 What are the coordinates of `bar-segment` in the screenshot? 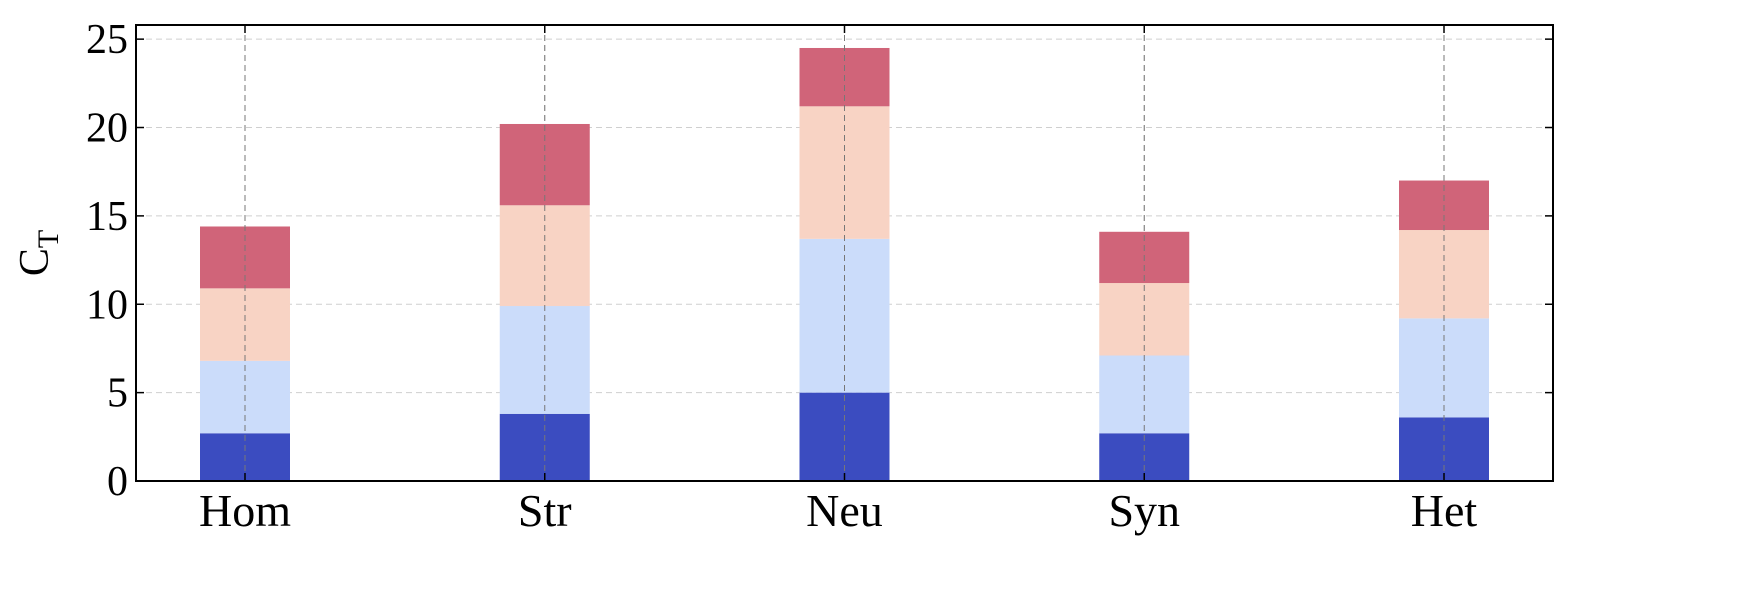 It's located at (1444, 274).